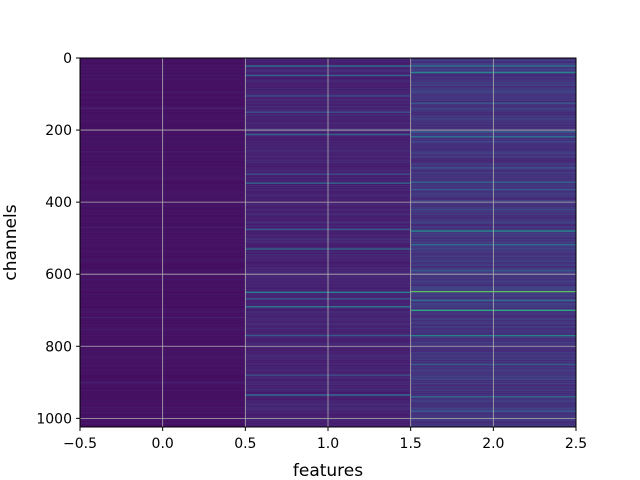  Describe the element at coordinates (80, 444) in the screenshot. I see `x-tick-label: −0.5` at that location.